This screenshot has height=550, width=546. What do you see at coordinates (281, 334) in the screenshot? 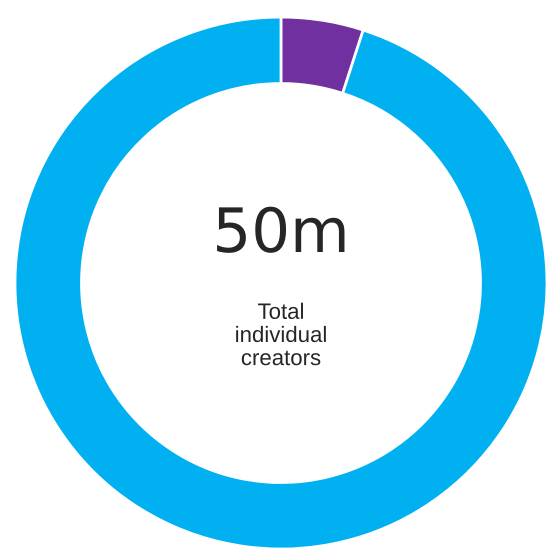
I see `text: Total individual creators` at bounding box center [281, 334].